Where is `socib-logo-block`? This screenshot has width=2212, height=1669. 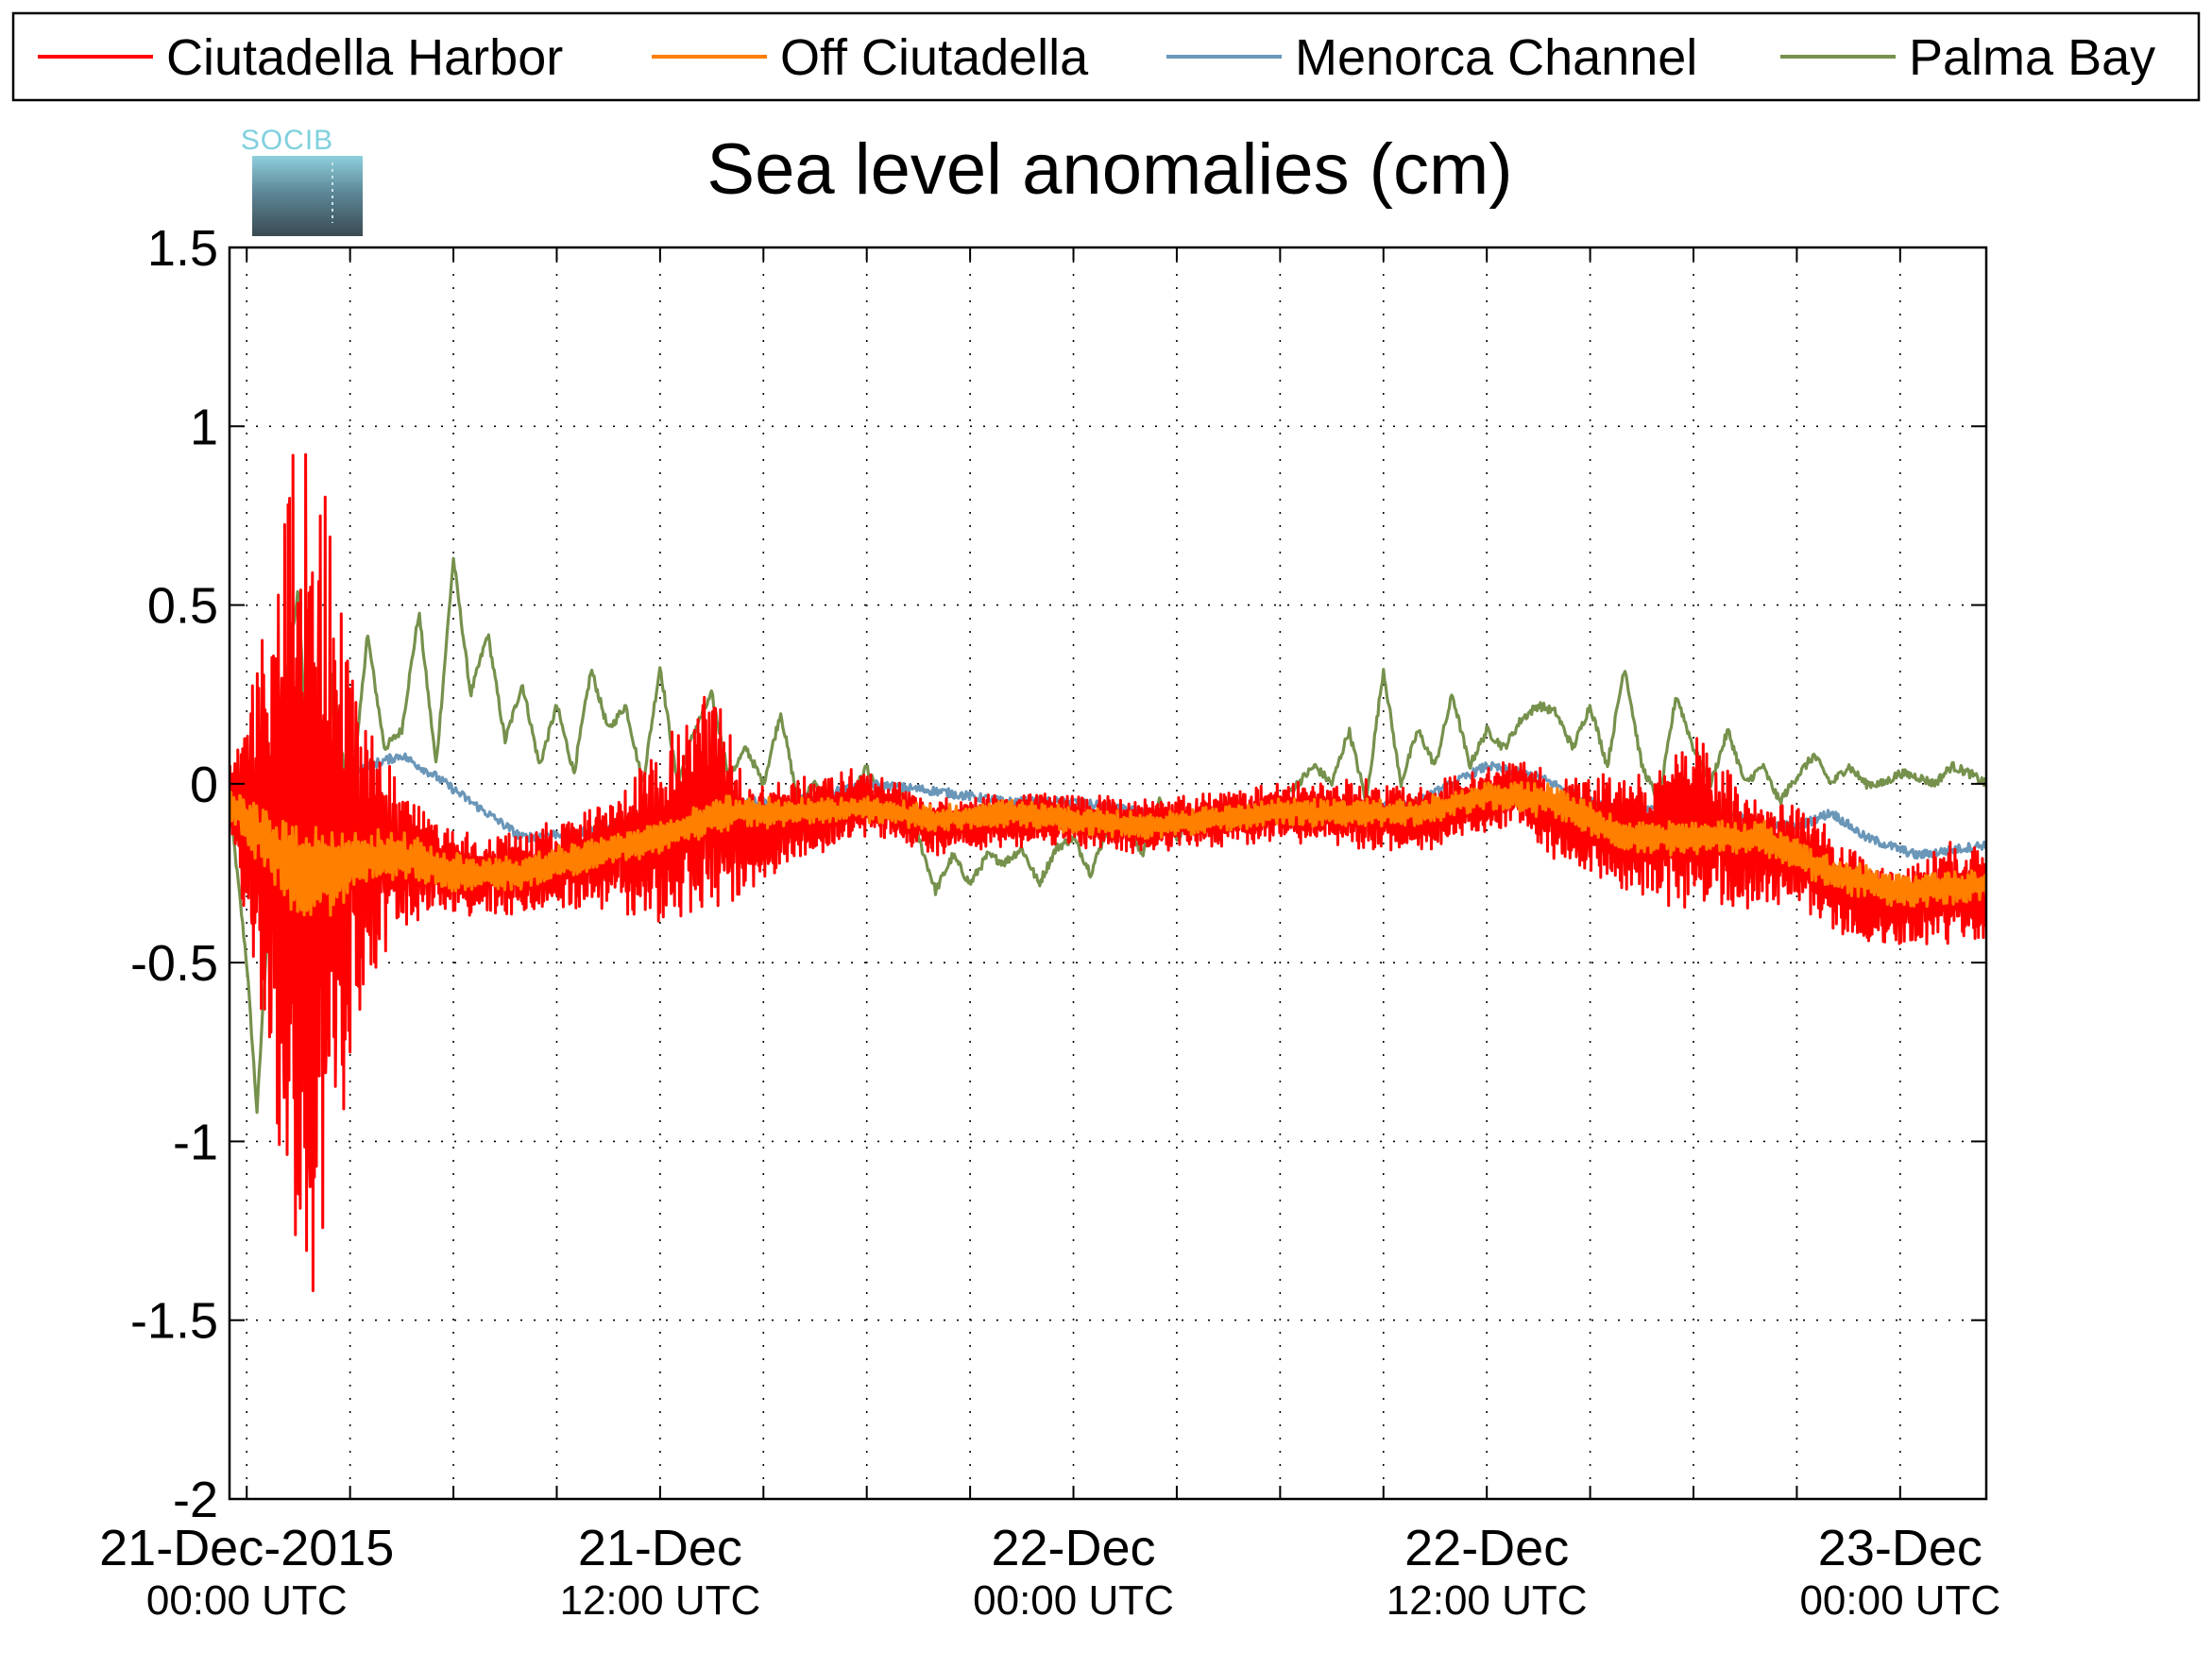 socib-logo-block is located at coordinates (307, 196).